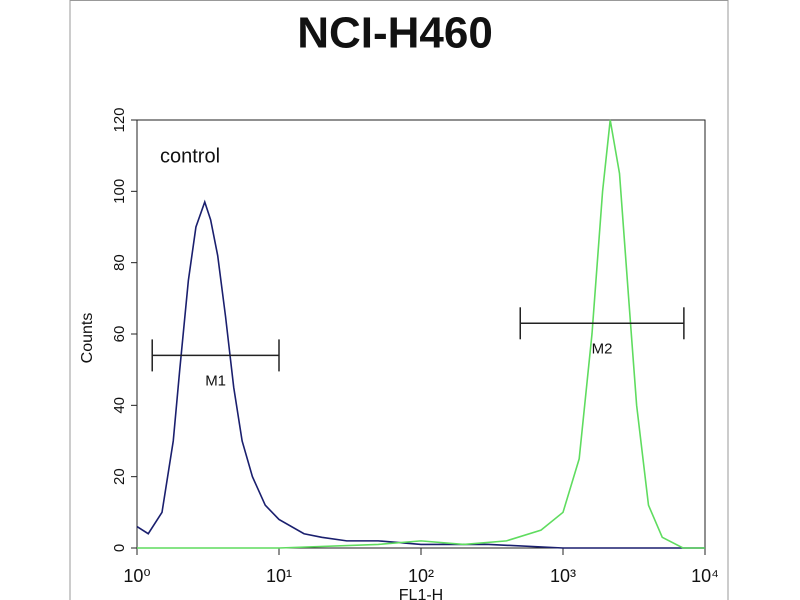 This screenshot has height=600, width=800. What do you see at coordinates (119, 119) in the screenshot?
I see `y-tick-label: 120` at bounding box center [119, 119].